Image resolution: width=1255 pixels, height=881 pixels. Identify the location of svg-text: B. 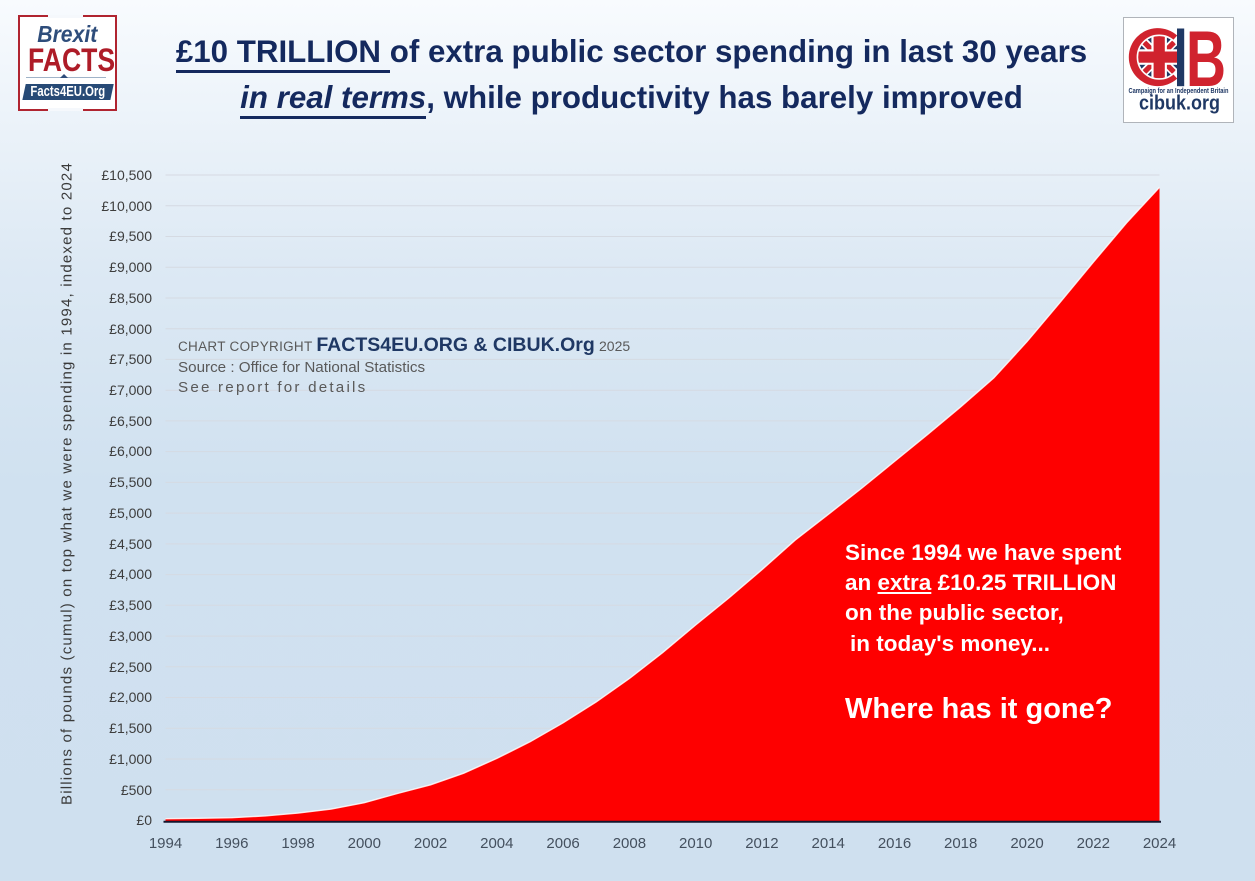
(1206, 60).